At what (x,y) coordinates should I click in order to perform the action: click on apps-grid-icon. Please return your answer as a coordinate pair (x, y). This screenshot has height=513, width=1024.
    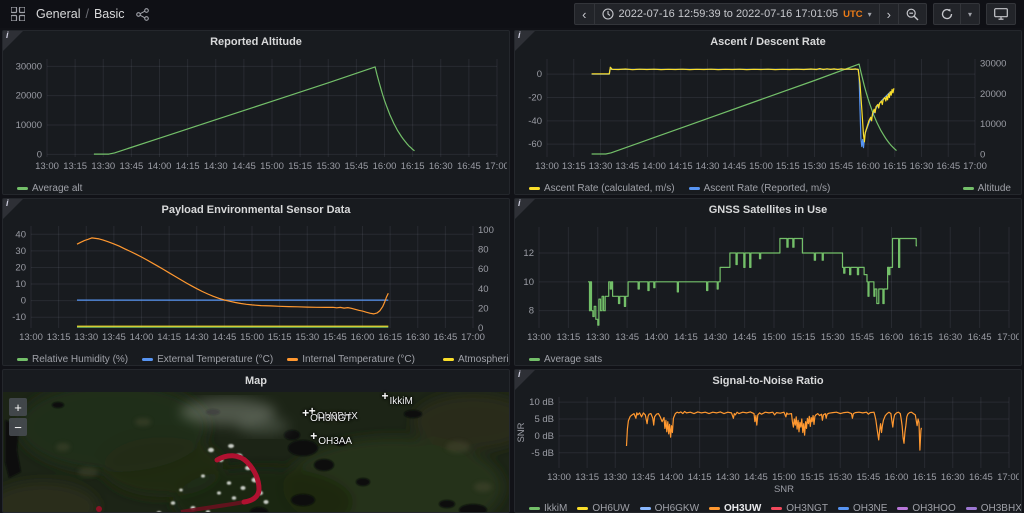
    Looking at the image, I should click on (18, 14).